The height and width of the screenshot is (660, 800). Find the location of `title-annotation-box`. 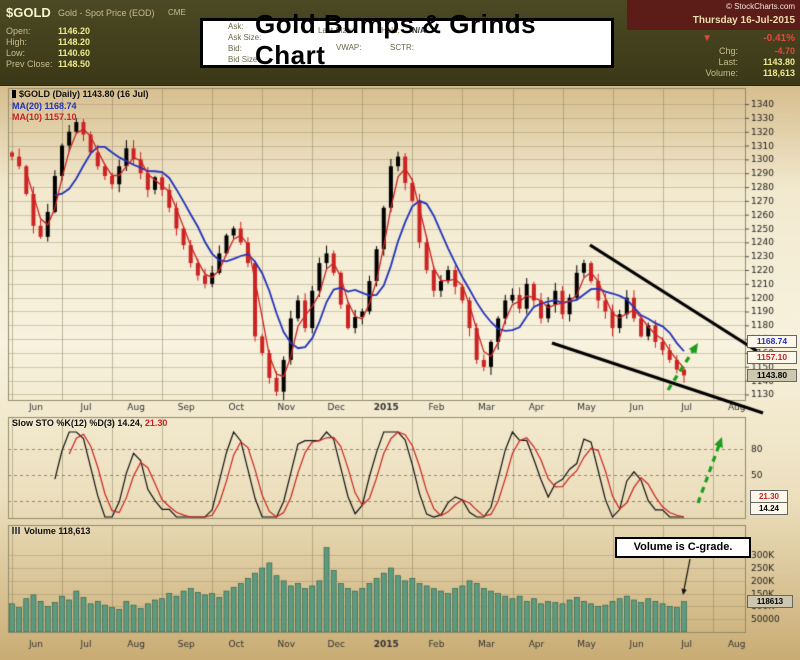

title-annotation-box is located at coordinates (407, 43).